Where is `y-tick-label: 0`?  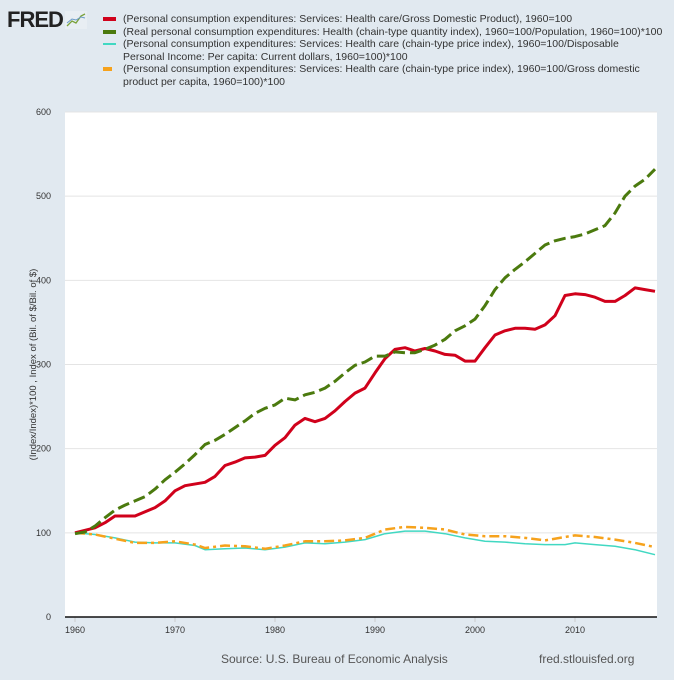
y-tick-label: 0 is located at coordinates (48, 617).